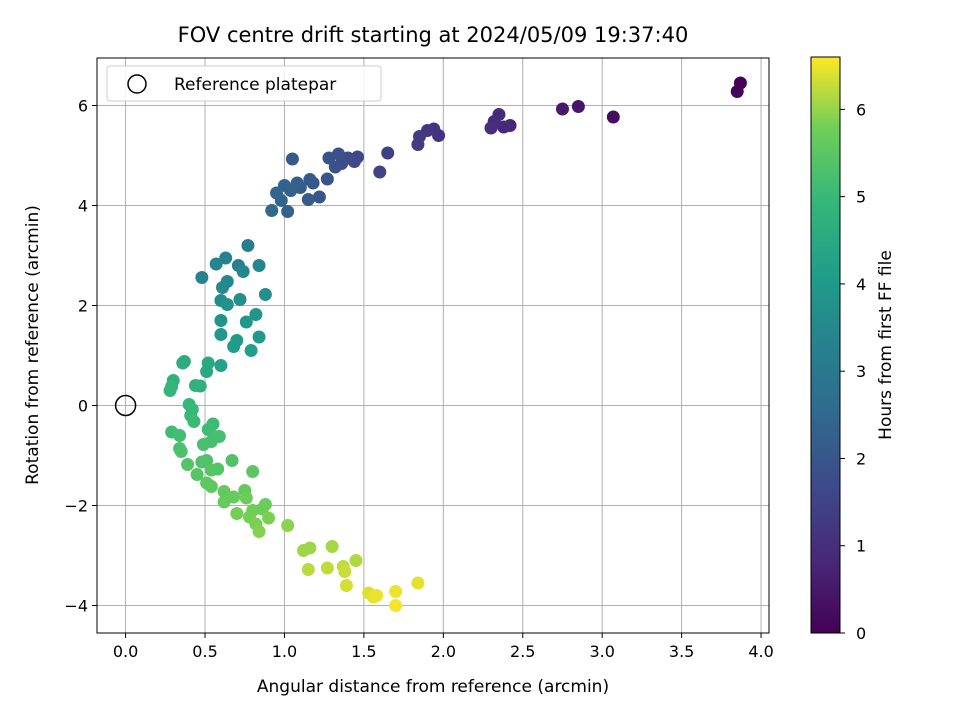 This screenshot has height=724, width=960. I want to click on legend-open-circle-icon, so click(137, 84).